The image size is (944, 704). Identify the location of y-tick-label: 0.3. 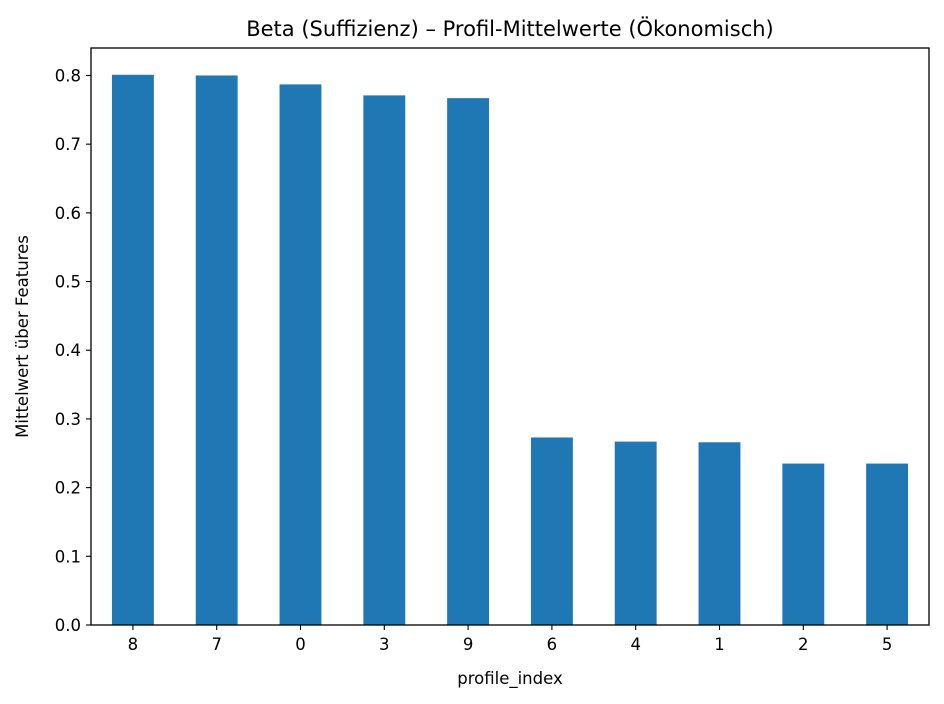
(68, 419).